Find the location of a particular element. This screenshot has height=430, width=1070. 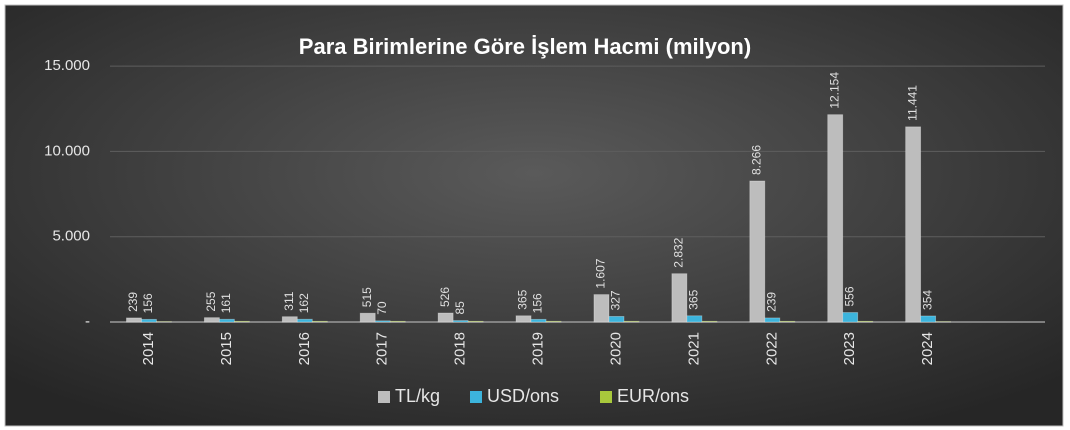

data-label: 70 is located at coordinates (382, 308).